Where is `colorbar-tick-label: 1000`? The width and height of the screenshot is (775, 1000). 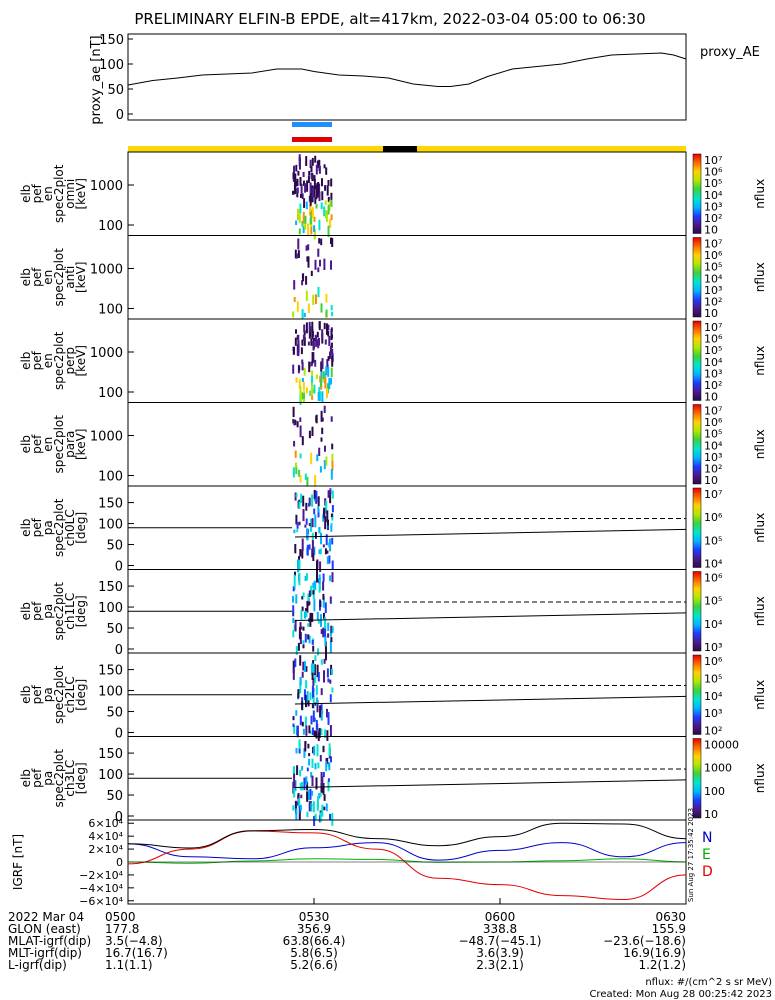
colorbar-tick-label: 1000 is located at coordinates (718, 768).